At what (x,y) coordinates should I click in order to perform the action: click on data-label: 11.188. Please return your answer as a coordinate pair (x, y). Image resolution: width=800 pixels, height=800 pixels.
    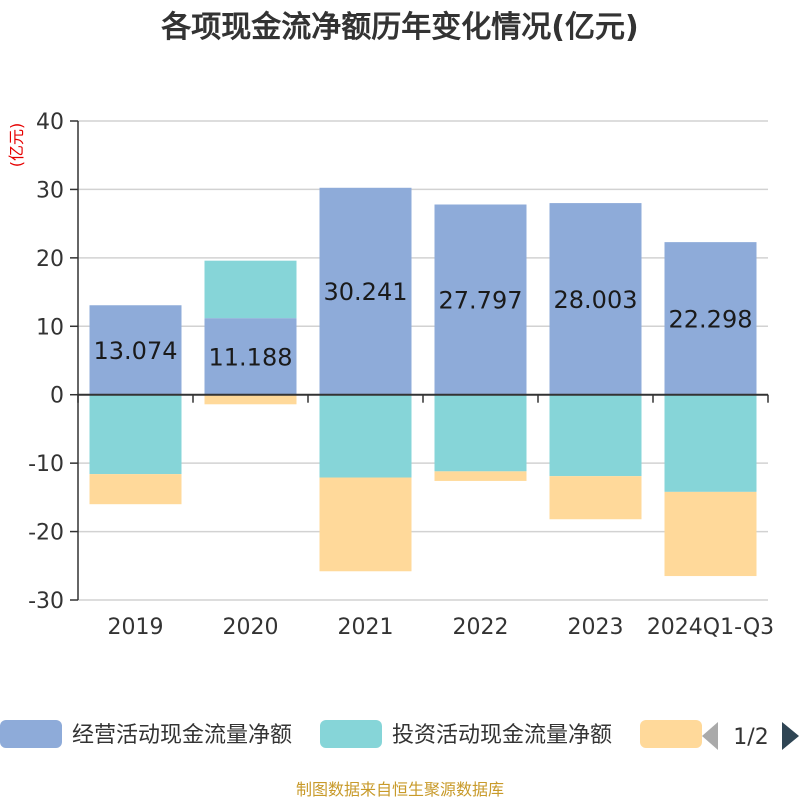
    Looking at the image, I should click on (251, 357).